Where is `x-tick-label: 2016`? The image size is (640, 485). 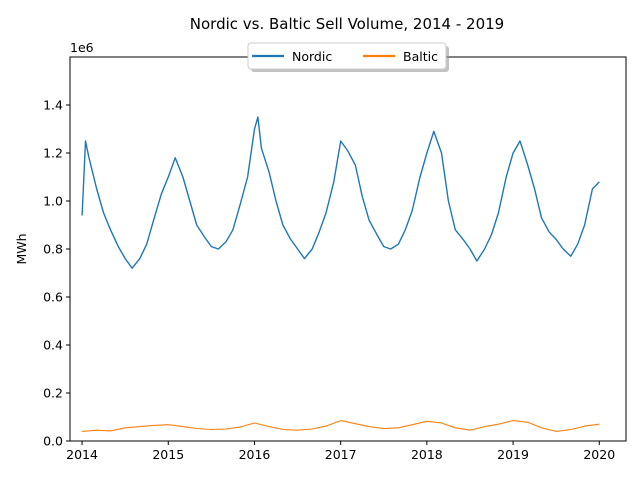
x-tick-label: 2016 is located at coordinates (255, 454).